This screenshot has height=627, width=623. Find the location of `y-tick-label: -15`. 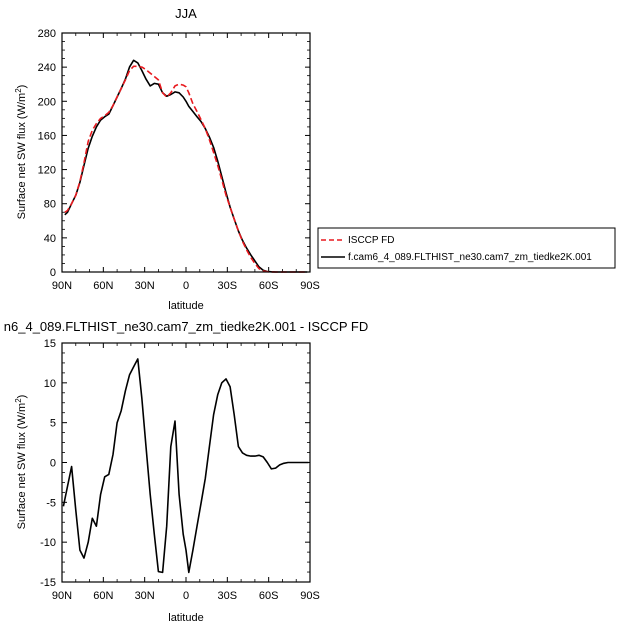

y-tick-label: -15 is located at coordinates (48, 583).